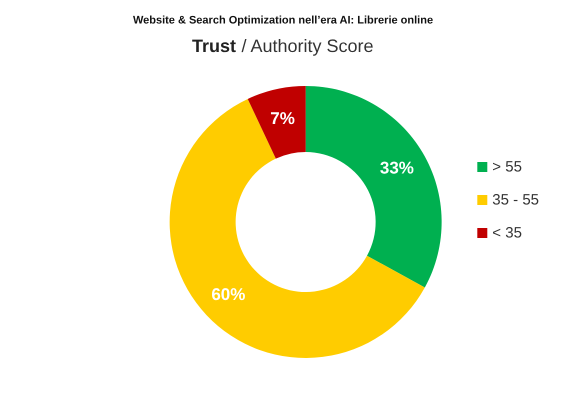 The height and width of the screenshot is (400, 566). What do you see at coordinates (507, 233) in the screenshot?
I see `legend-label: < 35` at bounding box center [507, 233].